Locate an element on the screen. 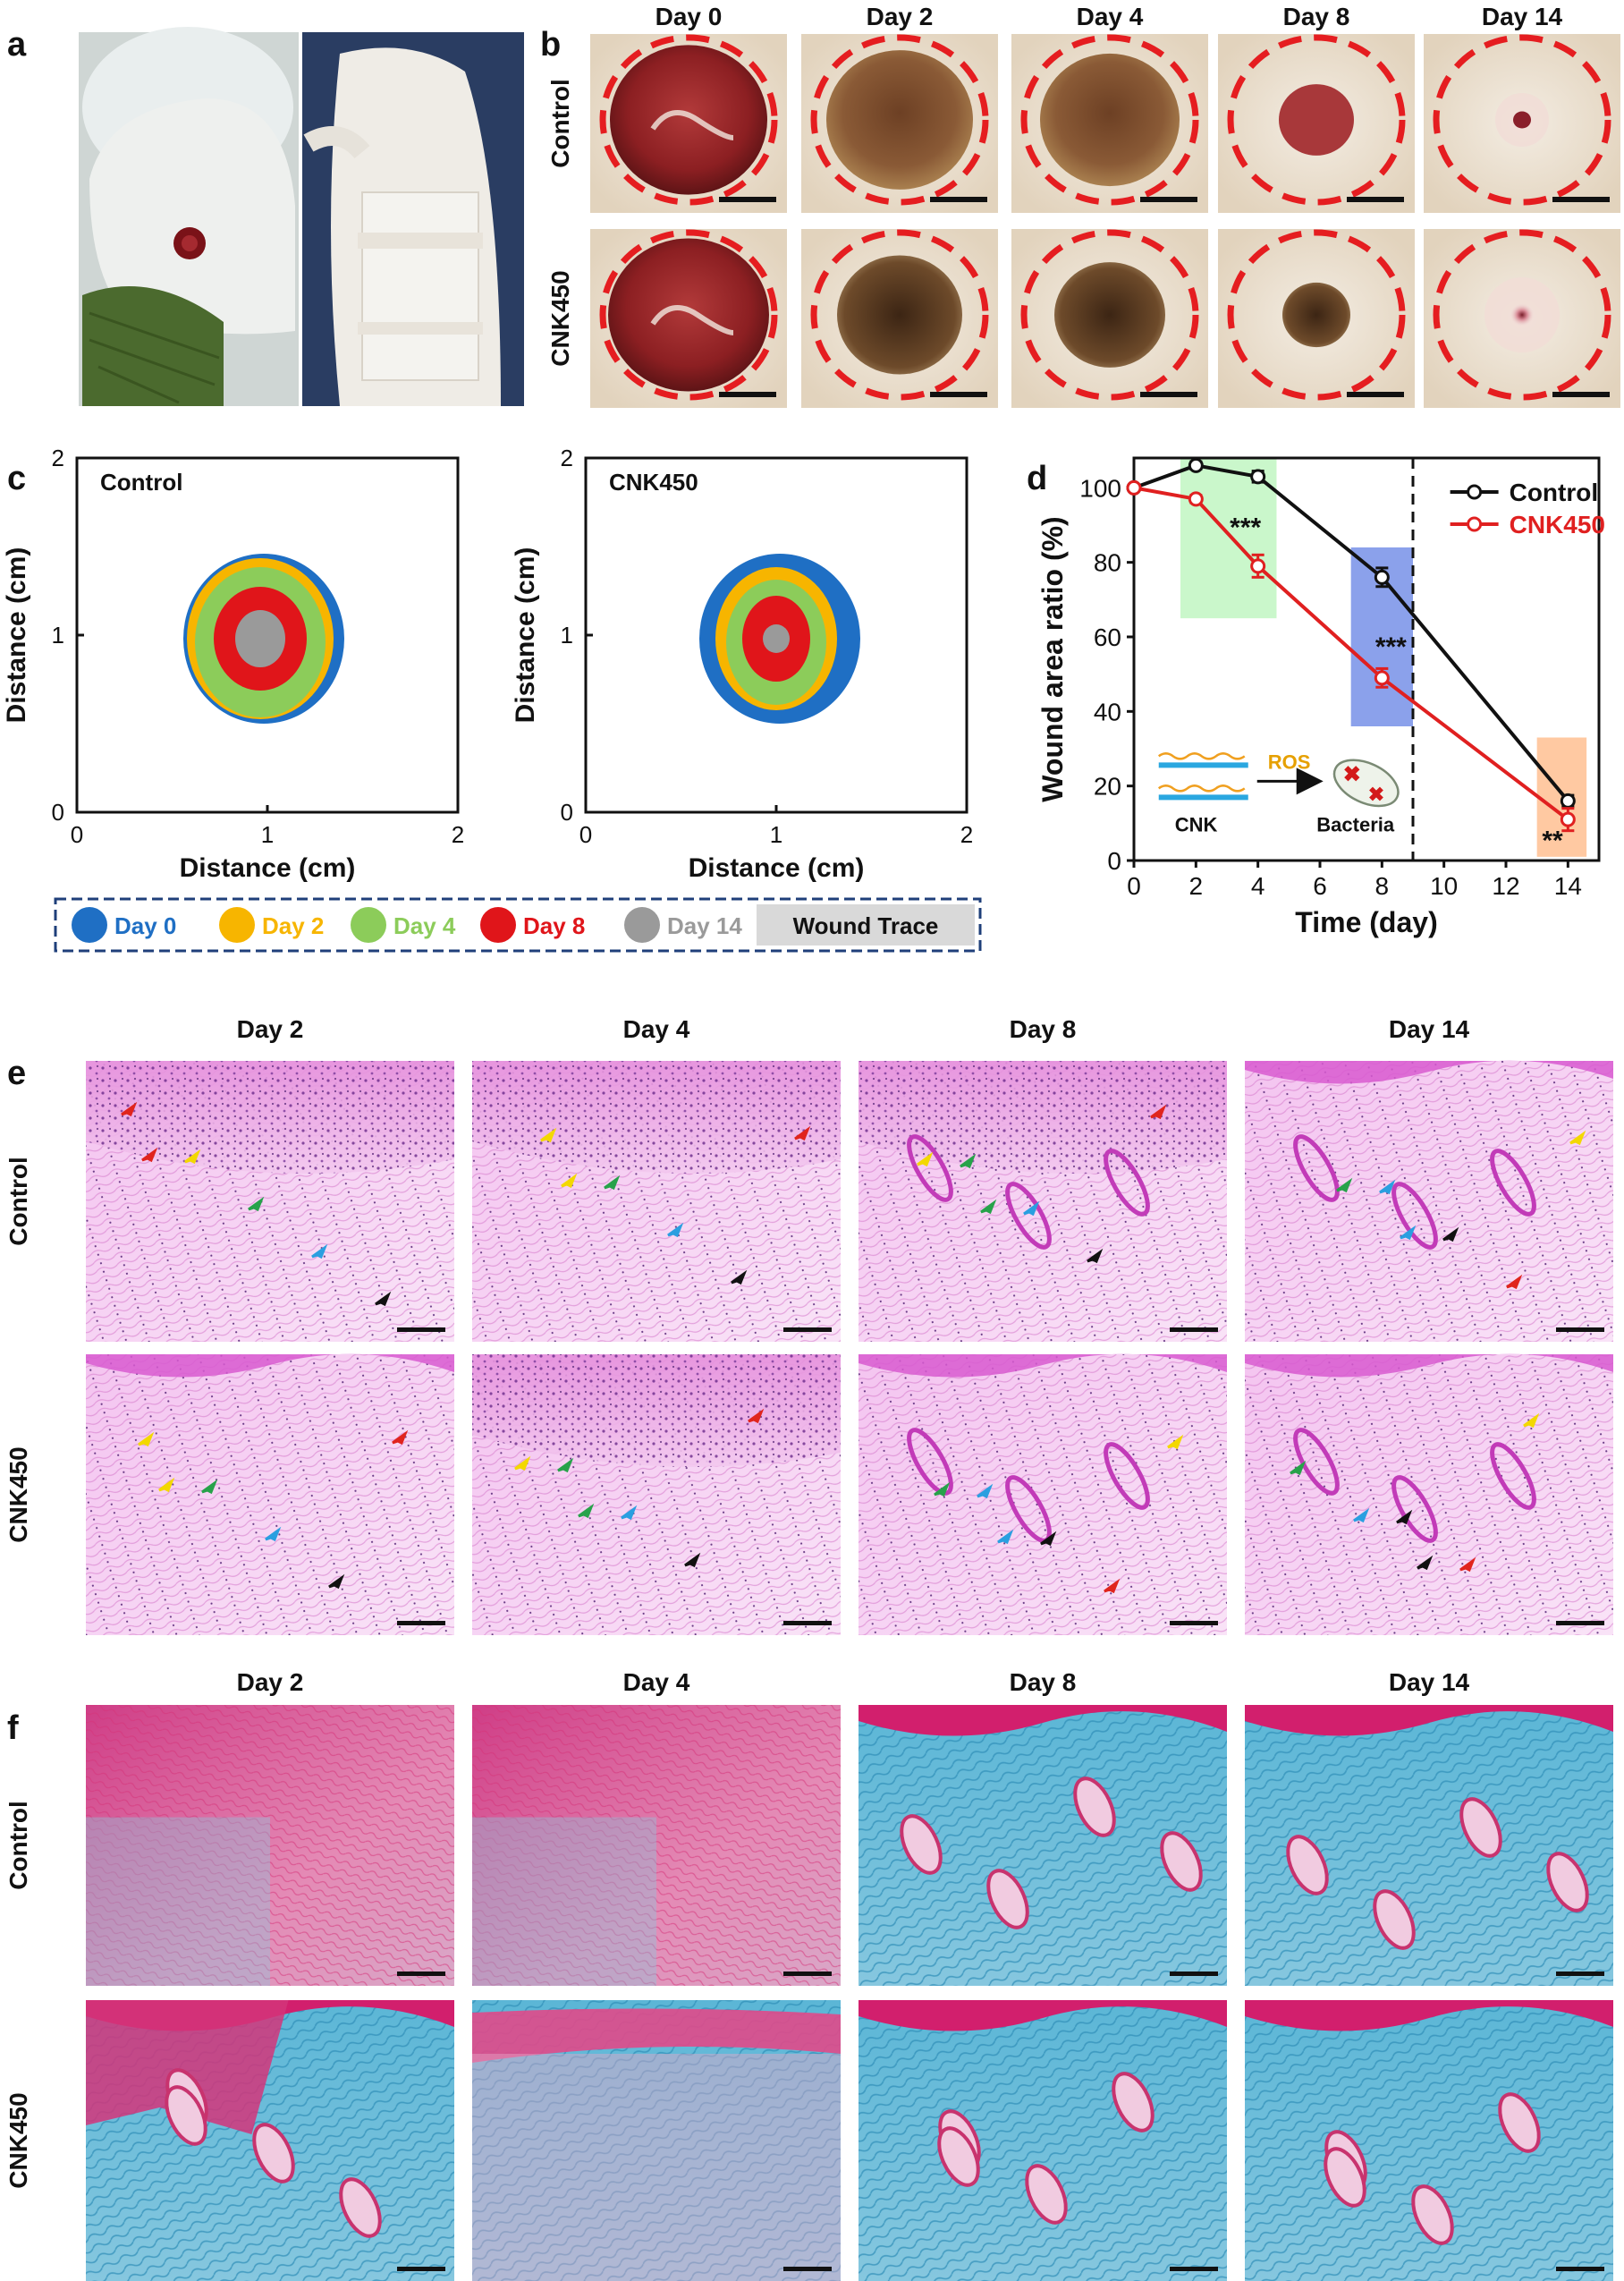 Image resolution: width=1624 pixels, height=2281 pixels. x-tick-label: 0 is located at coordinates (1134, 886).